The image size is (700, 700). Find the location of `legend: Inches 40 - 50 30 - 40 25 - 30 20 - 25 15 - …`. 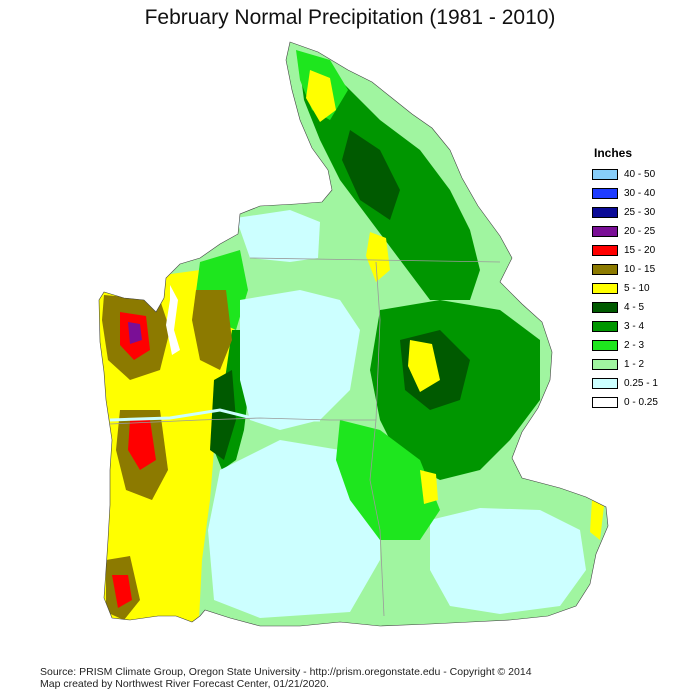

legend: Inches 40 - 50 30 - 40 25 - 30 20 - 25 15 - … is located at coordinates (625, 279).